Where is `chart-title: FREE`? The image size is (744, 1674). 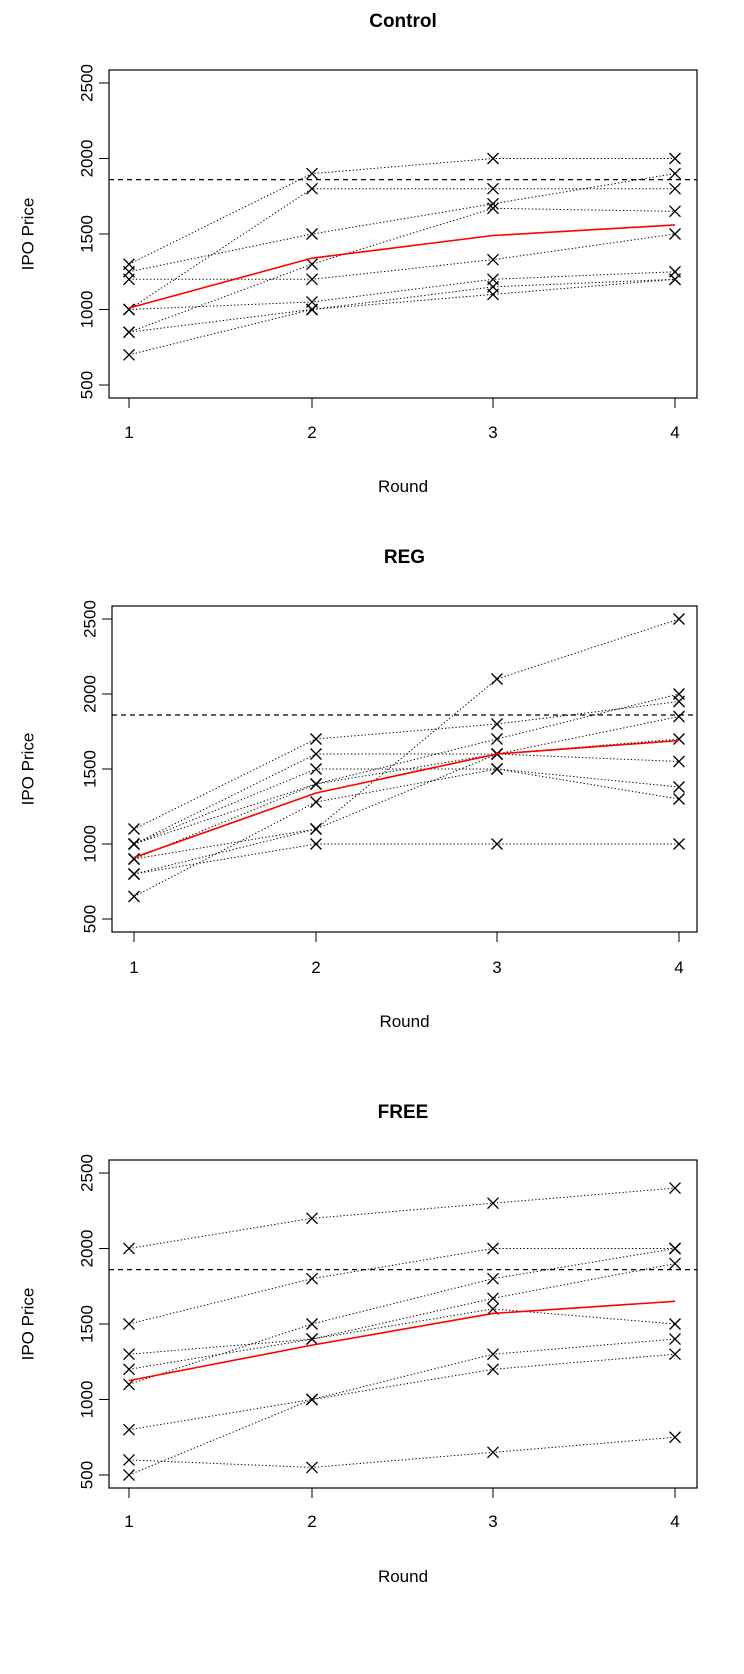 chart-title: FREE is located at coordinates (403, 1112).